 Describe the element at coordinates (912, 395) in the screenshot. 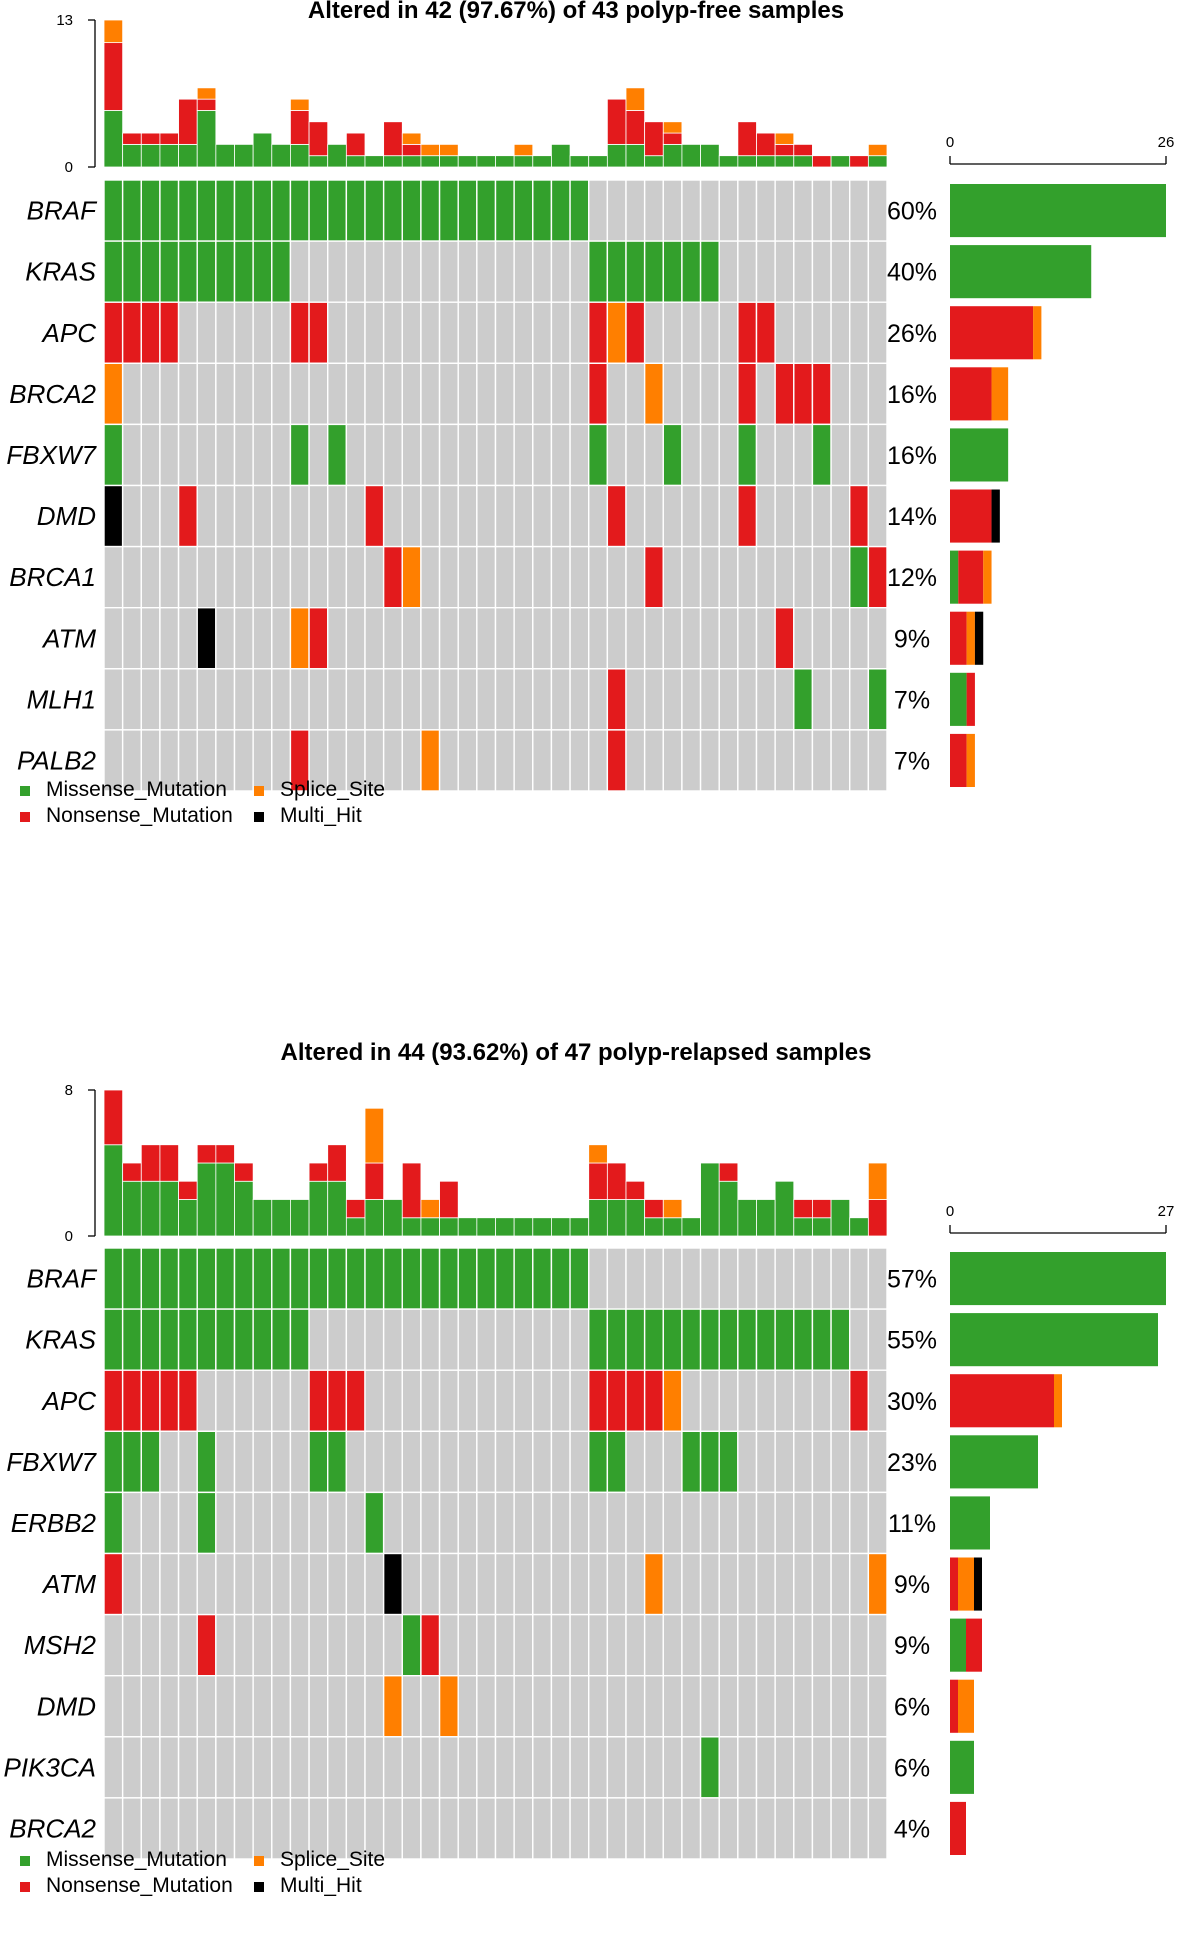

I see `percentage-label: 16%` at that location.